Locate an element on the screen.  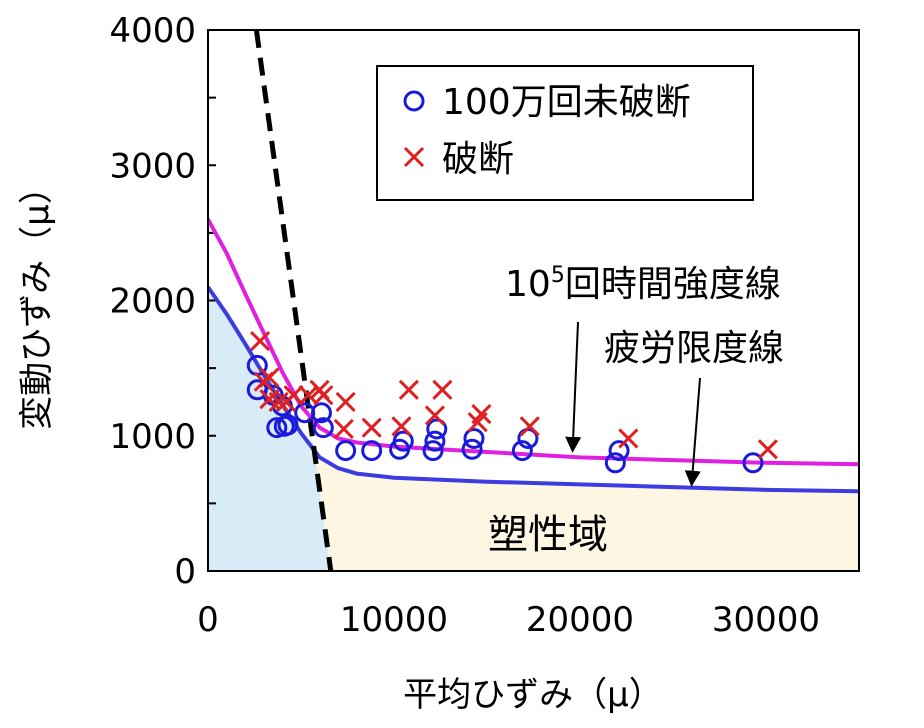
legend-label-broken: 破断 is located at coordinates (478, 159).